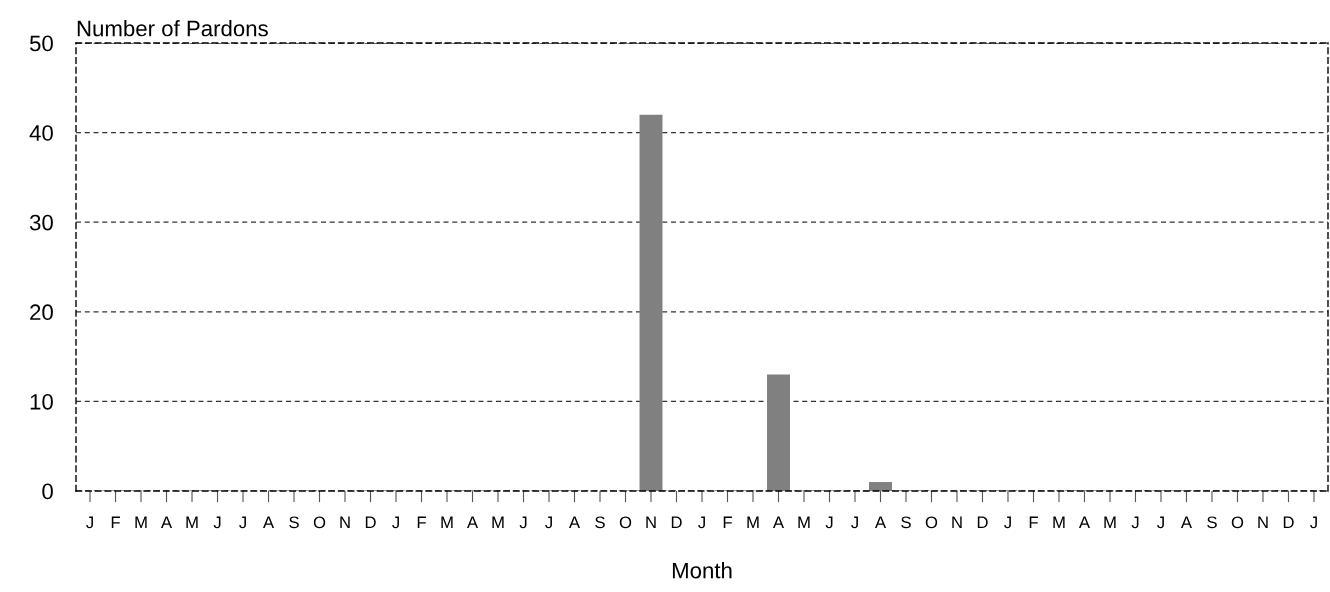 The height and width of the screenshot is (592, 1330). What do you see at coordinates (702, 570) in the screenshot?
I see `x-axis-title: Month` at bounding box center [702, 570].